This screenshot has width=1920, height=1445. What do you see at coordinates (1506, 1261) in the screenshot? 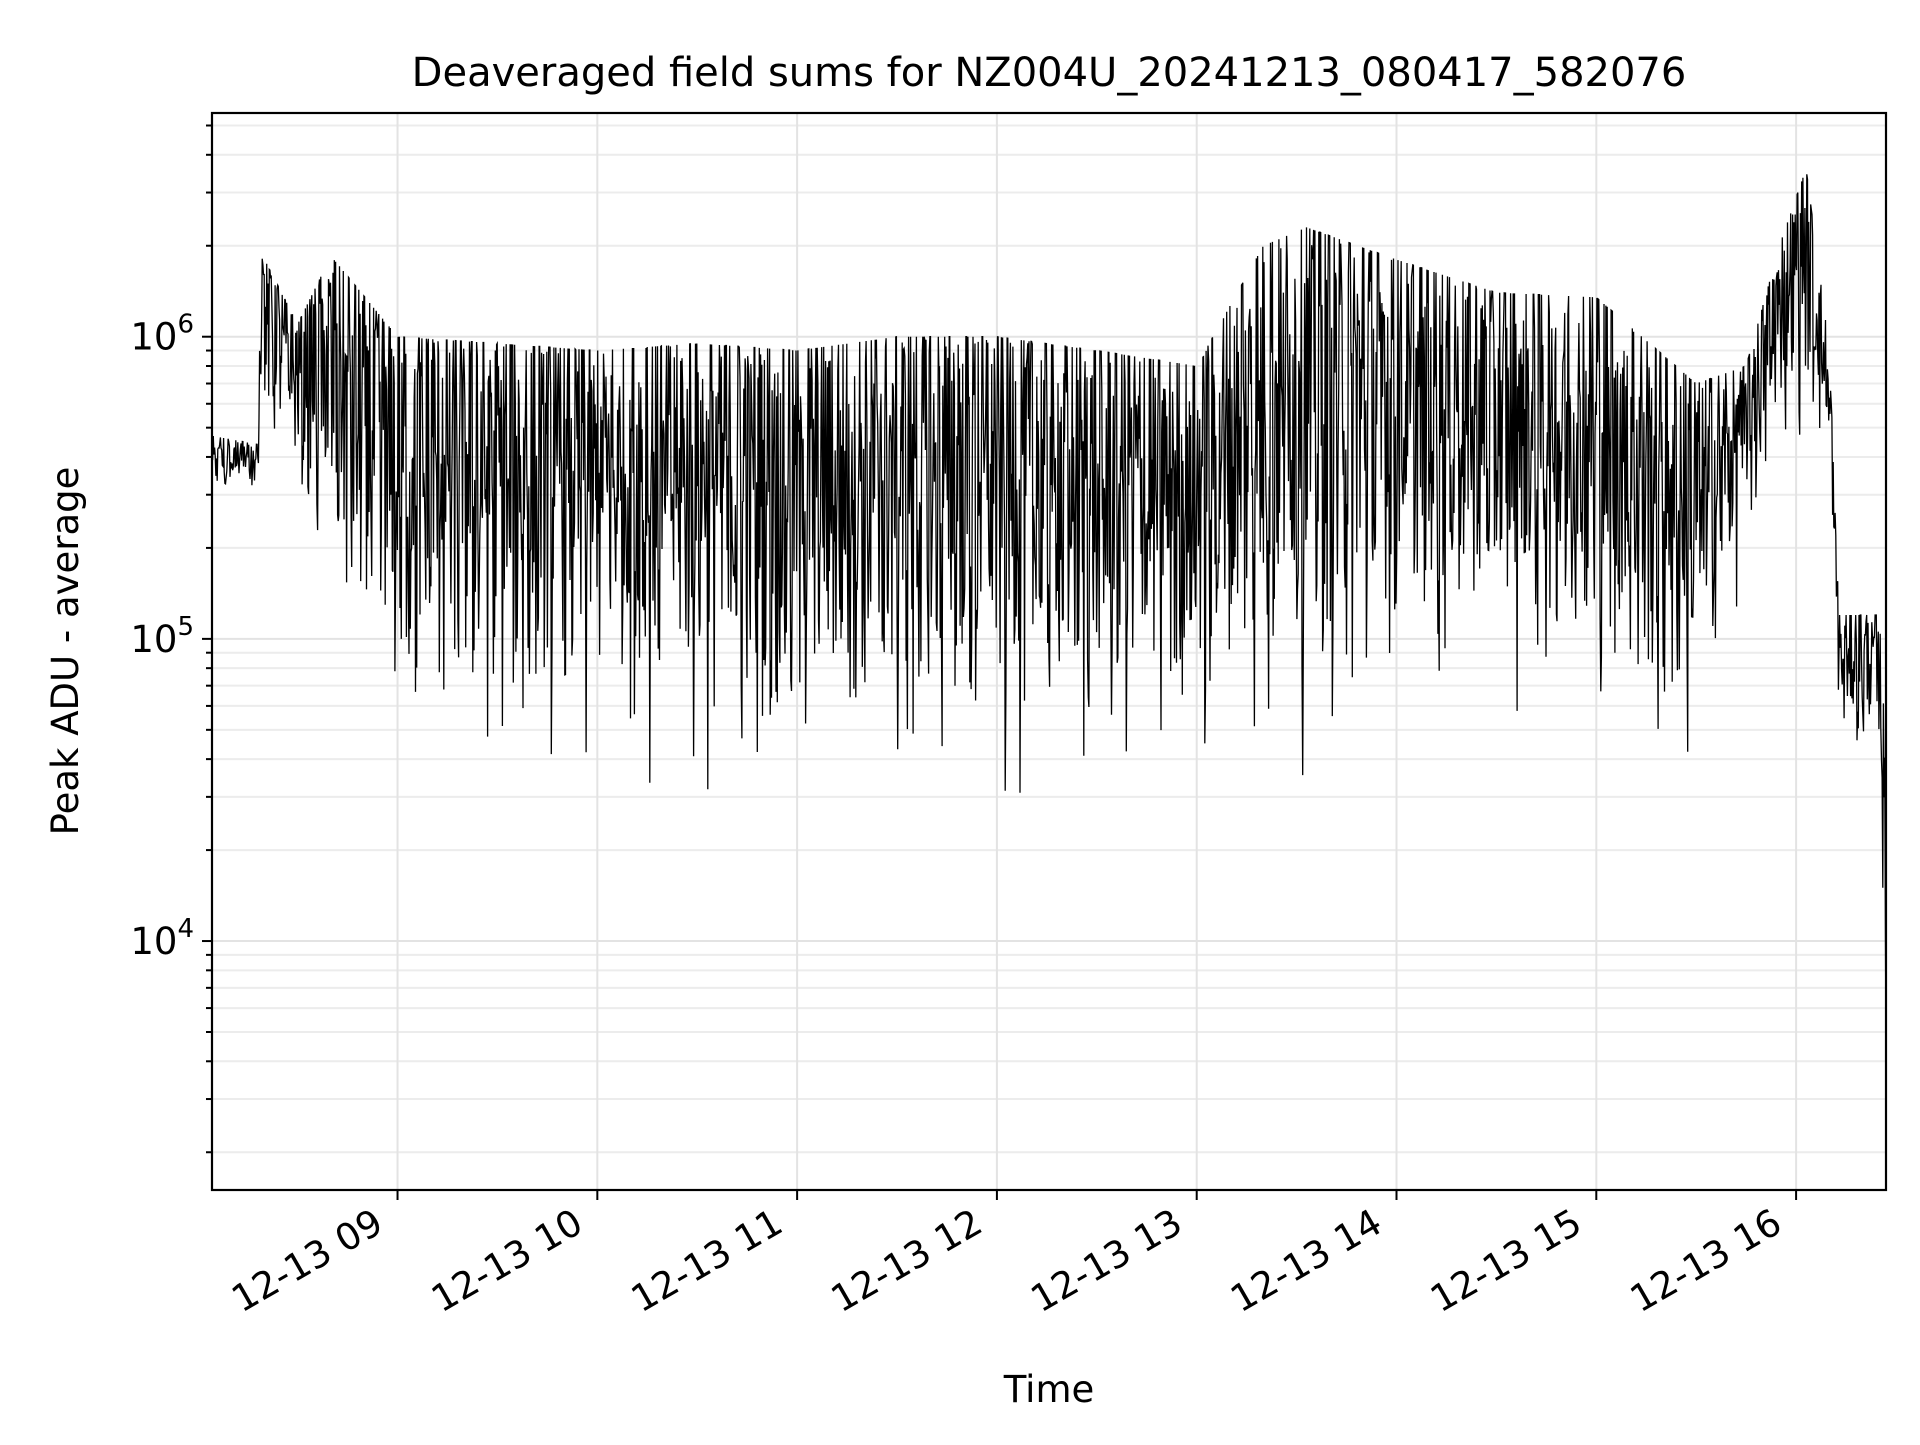
I see `x-tick-label: 12-13 15` at bounding box center [1506, 1261].